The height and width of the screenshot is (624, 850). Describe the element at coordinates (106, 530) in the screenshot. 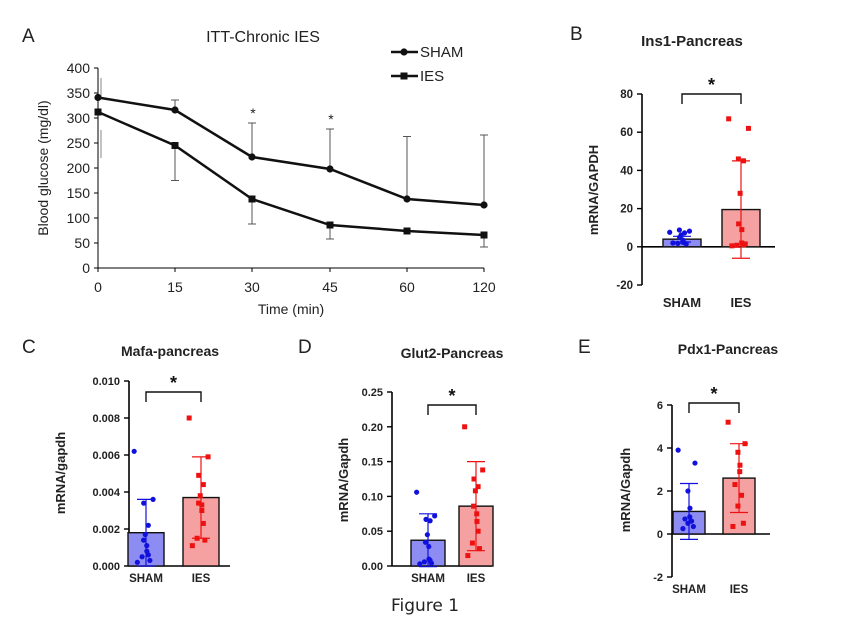

I see `y-tick-label: 0.002` at that location.